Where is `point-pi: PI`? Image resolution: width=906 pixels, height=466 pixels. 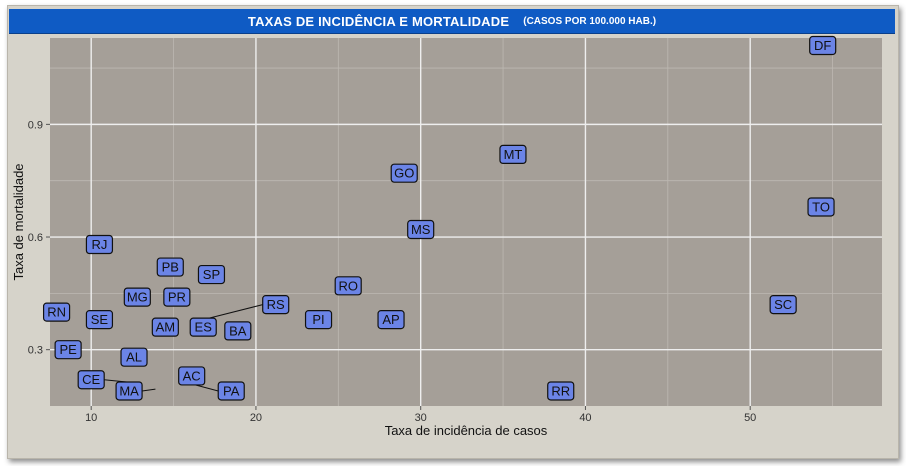 point-pi: PI is located at coordinates (318, 320).